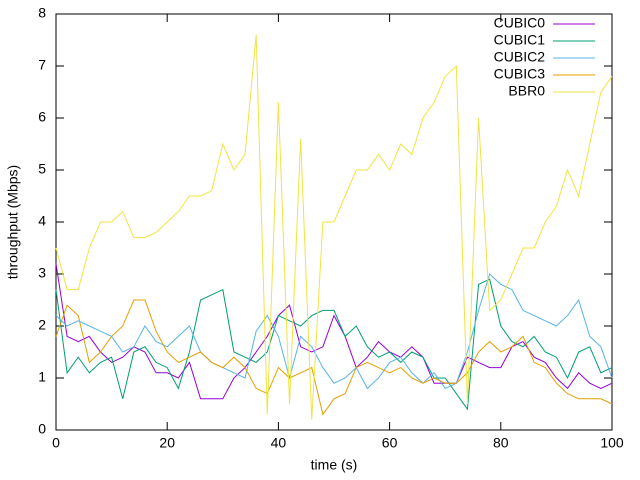 The height and width of the screenshot is (480, 640). I want to click on y-tick-label: 5, so click(42, 169).